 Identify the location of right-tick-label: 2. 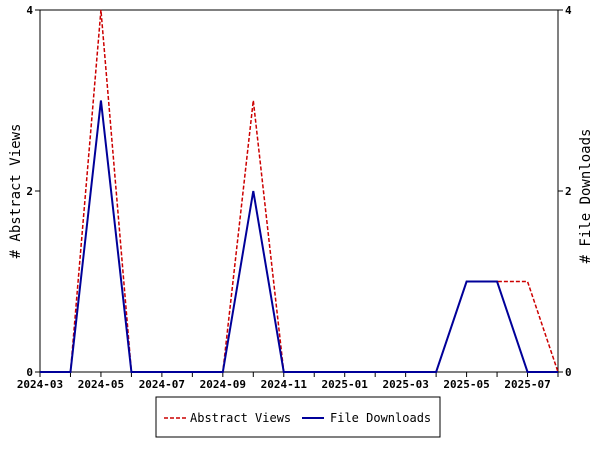
(568, 191).